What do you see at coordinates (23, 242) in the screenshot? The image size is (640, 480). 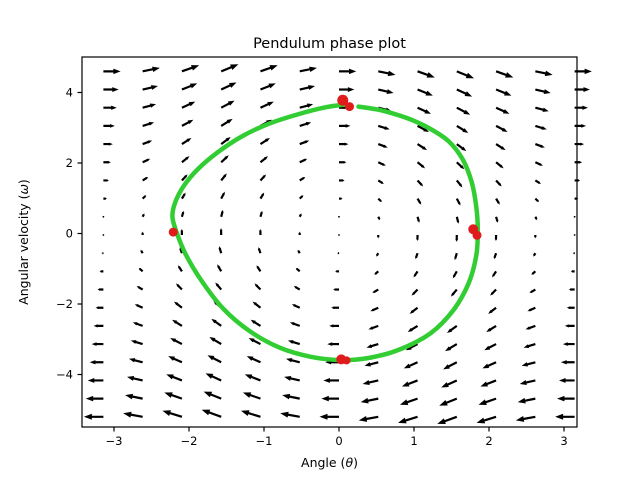 I see `y-axis-label: Angular velocity (ω)` at bounding box center [23, 242].